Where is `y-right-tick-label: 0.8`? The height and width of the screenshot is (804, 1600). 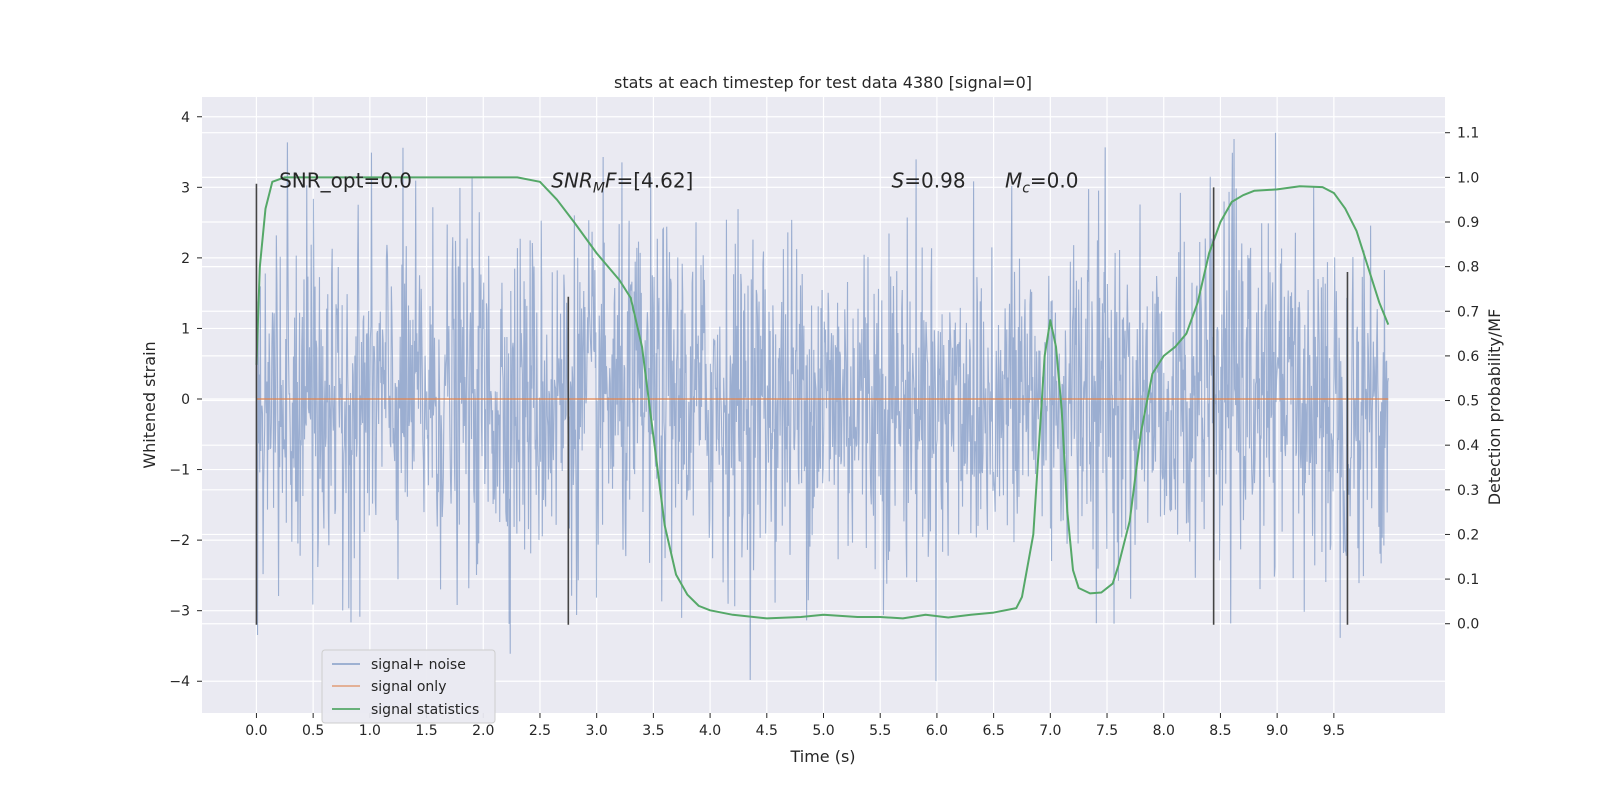
y-right-tick-label: 0.8 is located at coordinates (1468, 268).